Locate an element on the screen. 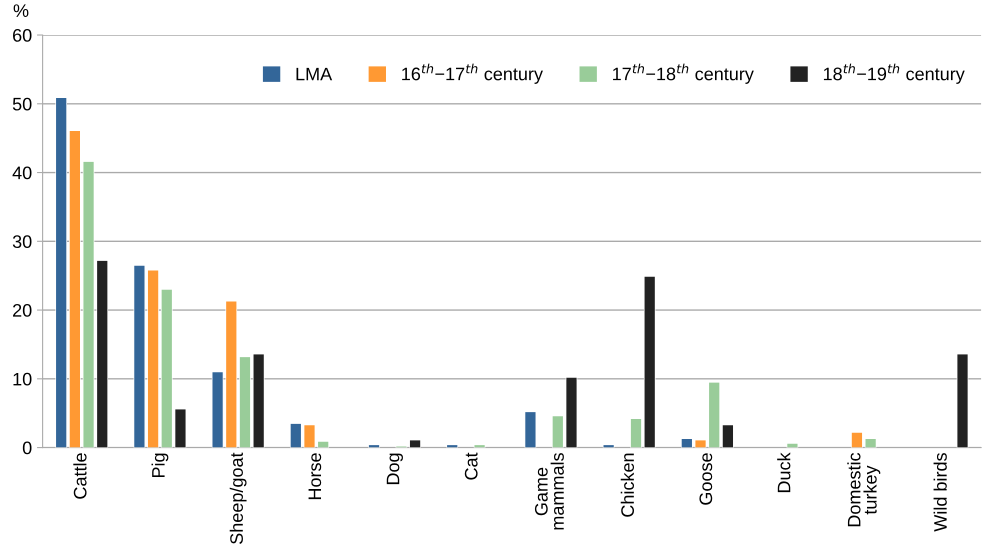 This screenshot has width=991, height=556. x-tick-label: Game mammals is located at coordinates (549, 491).